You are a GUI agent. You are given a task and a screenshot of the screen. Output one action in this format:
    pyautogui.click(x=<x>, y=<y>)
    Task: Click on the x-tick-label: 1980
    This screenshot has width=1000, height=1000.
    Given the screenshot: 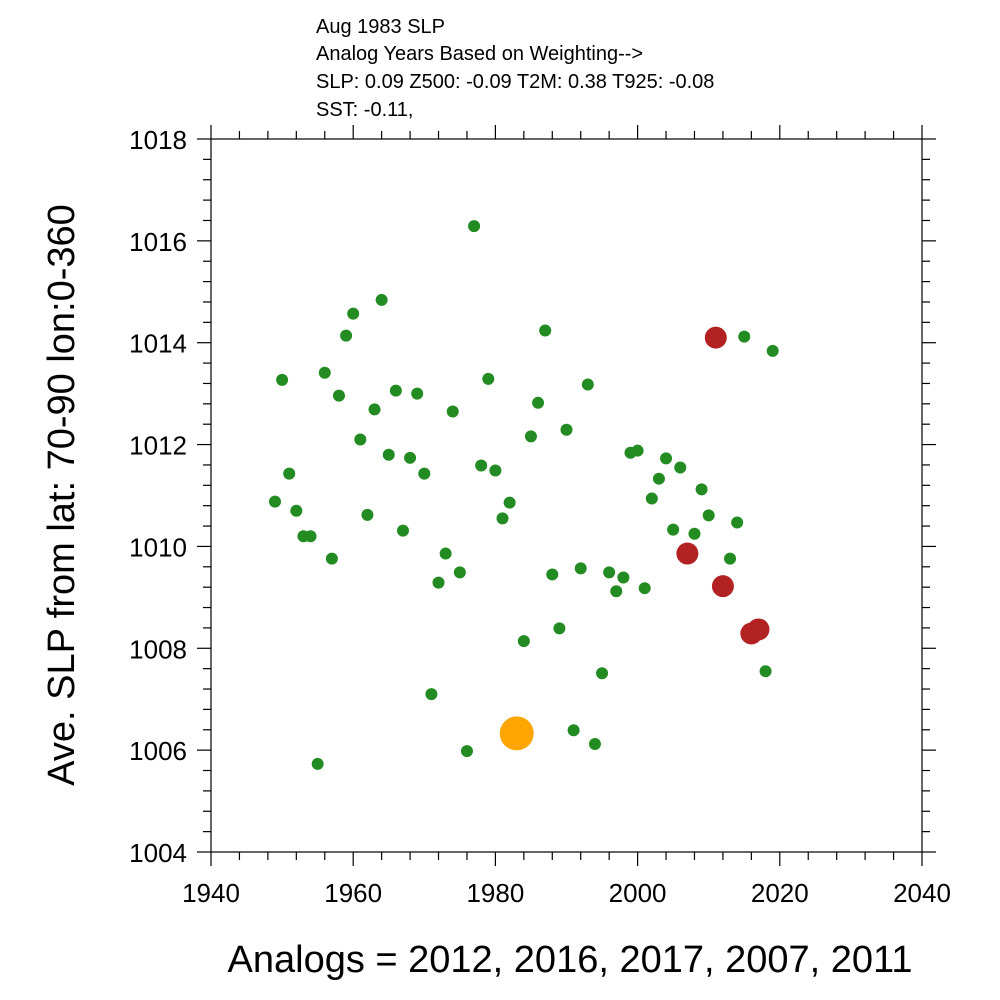 What is the action you would take?
    pyautogui.click(x=495, y=893)
    